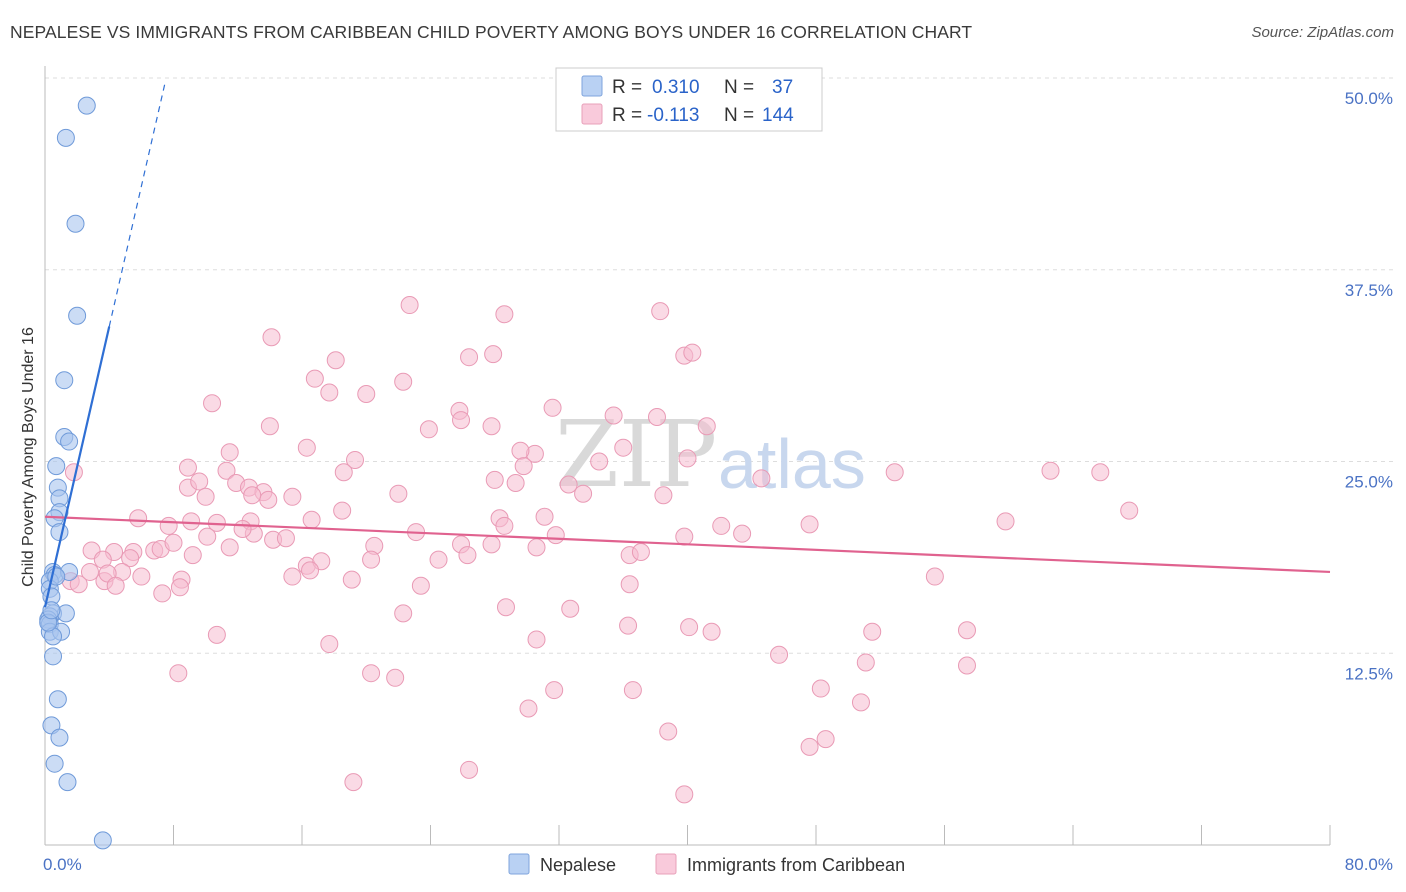  I want to click on series-legend: Nepalese Immigrants from Caribbean, so click(706, 864).